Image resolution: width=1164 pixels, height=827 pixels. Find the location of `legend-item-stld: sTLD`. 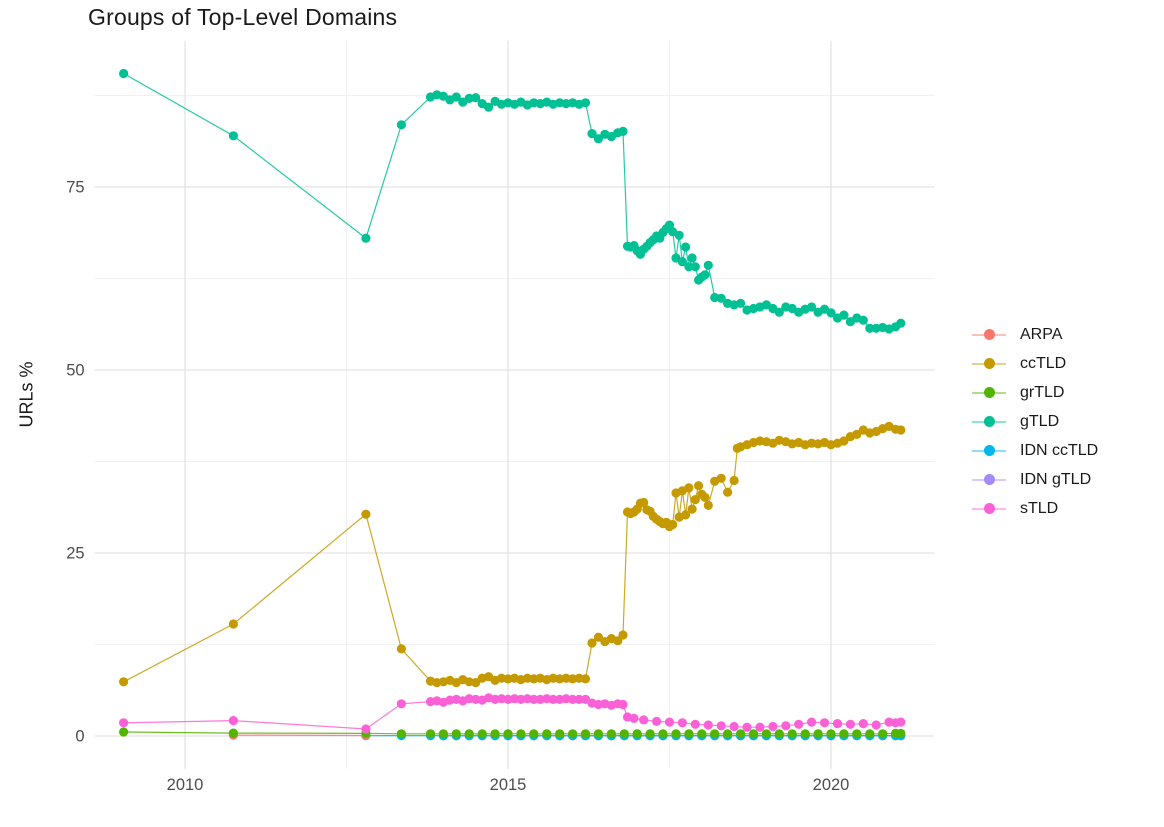

legend-item-stld: sTLD is located at coordinates (1035, 508).